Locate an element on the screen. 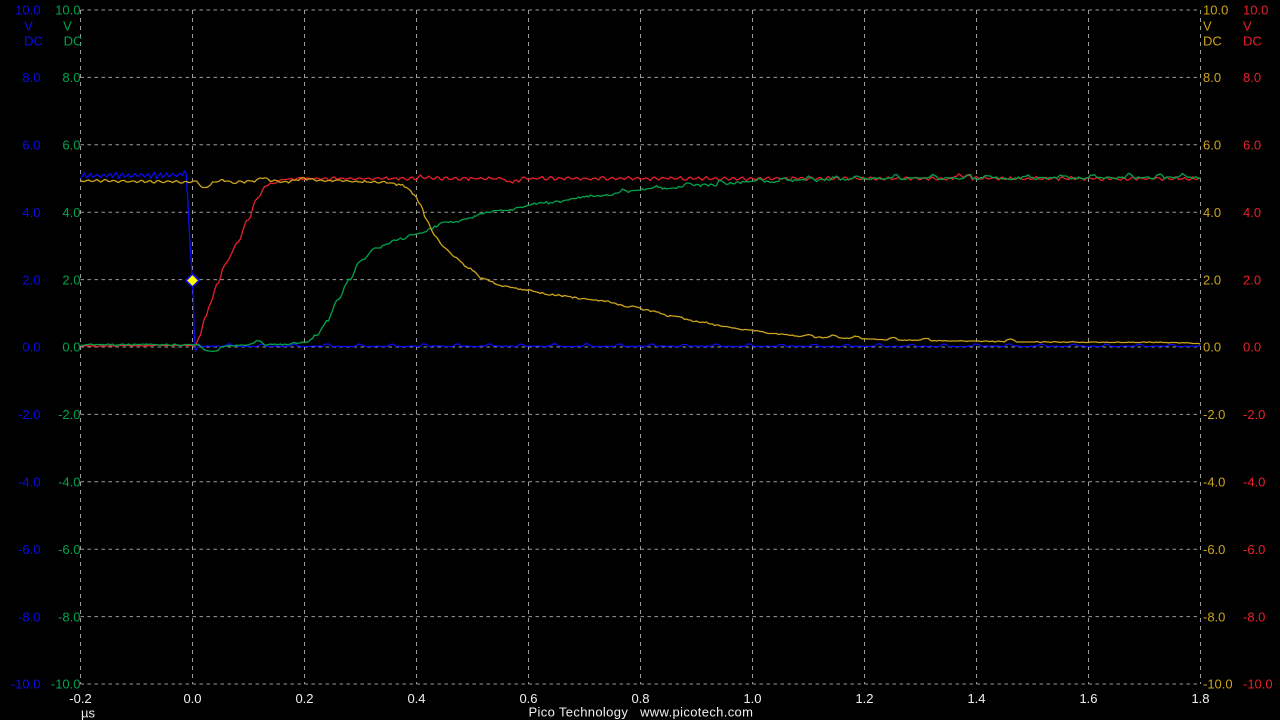 The height and width of the screenshot is (720, 1280). svg-text: µs is located at coordinates (88, 713).